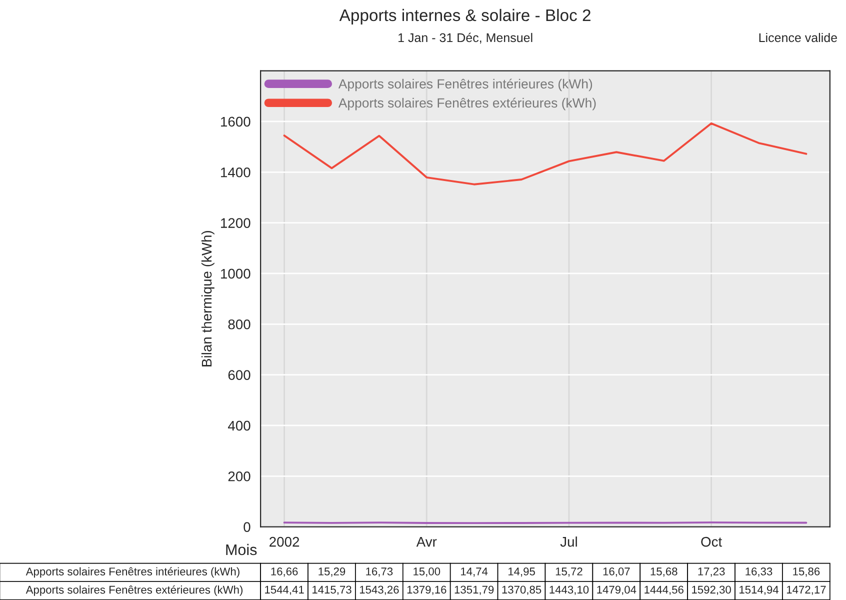 The width and height of the screenshot is (846, 600). I want to click on data-label: 17,23, so click(711, 572).